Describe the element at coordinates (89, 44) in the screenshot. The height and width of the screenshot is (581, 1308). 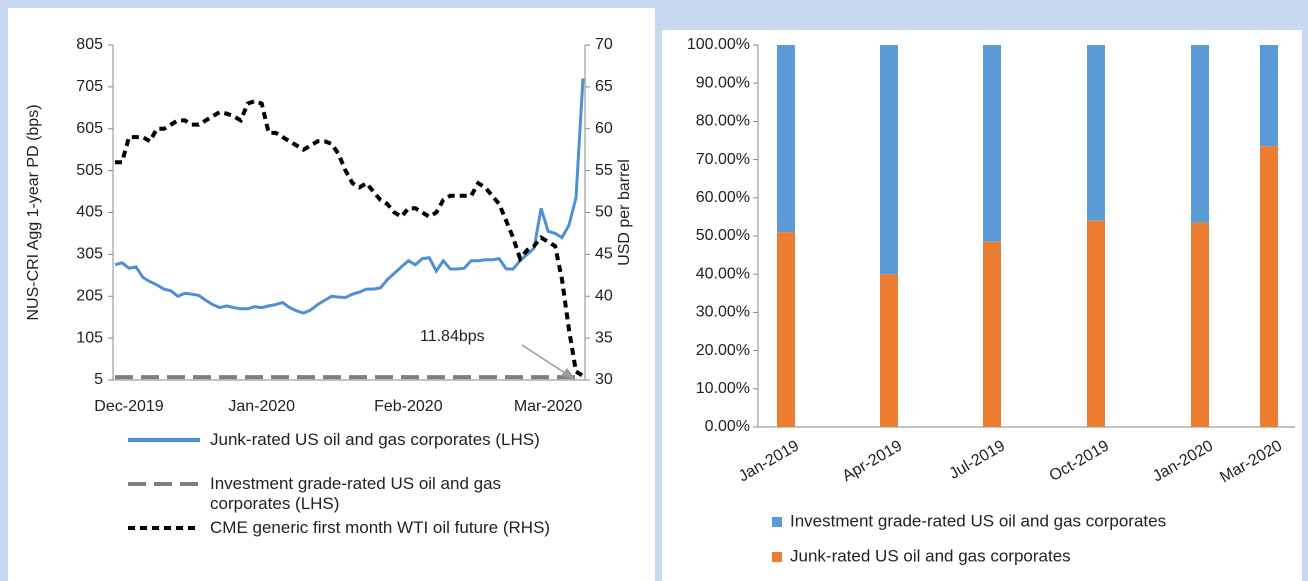
I see `y-tick-label: 805` at that location.